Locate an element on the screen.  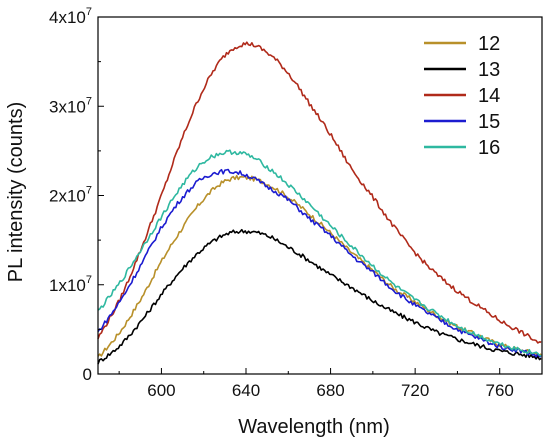
x-tick-label: 720 is located at coordinates (415, 390).